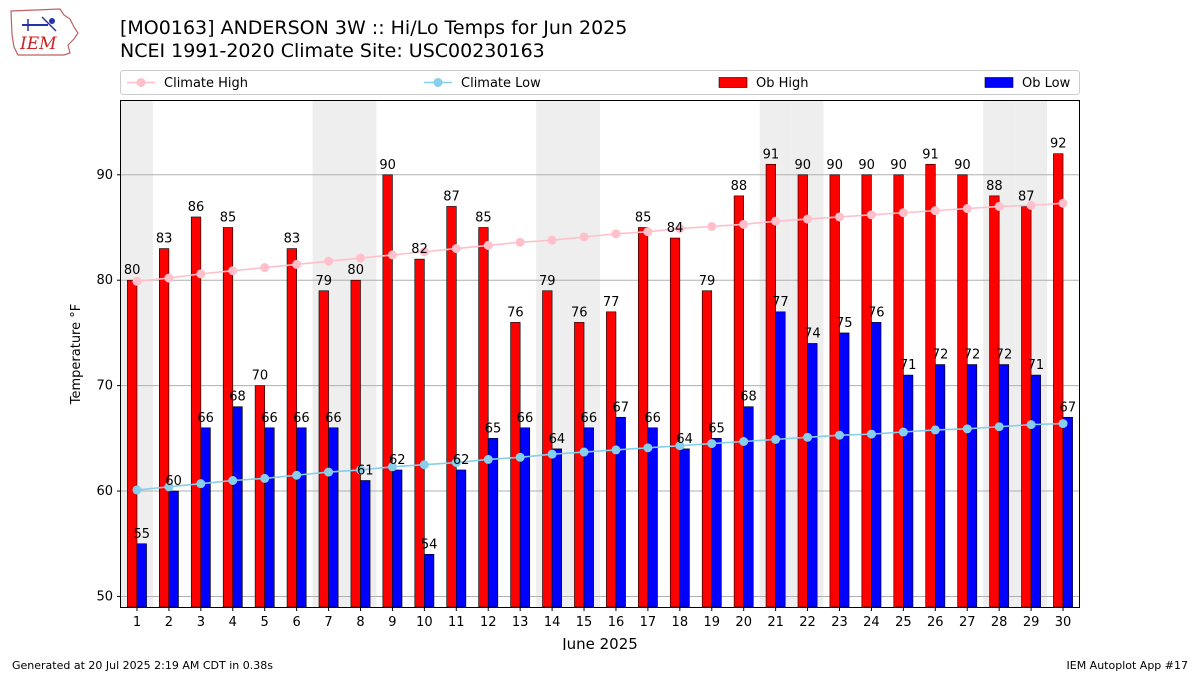 The image size is (1200, 675). Describe the element at coordinates (733, 82) in the screenshot. I see `legend-ob-high-swatch` at that location.